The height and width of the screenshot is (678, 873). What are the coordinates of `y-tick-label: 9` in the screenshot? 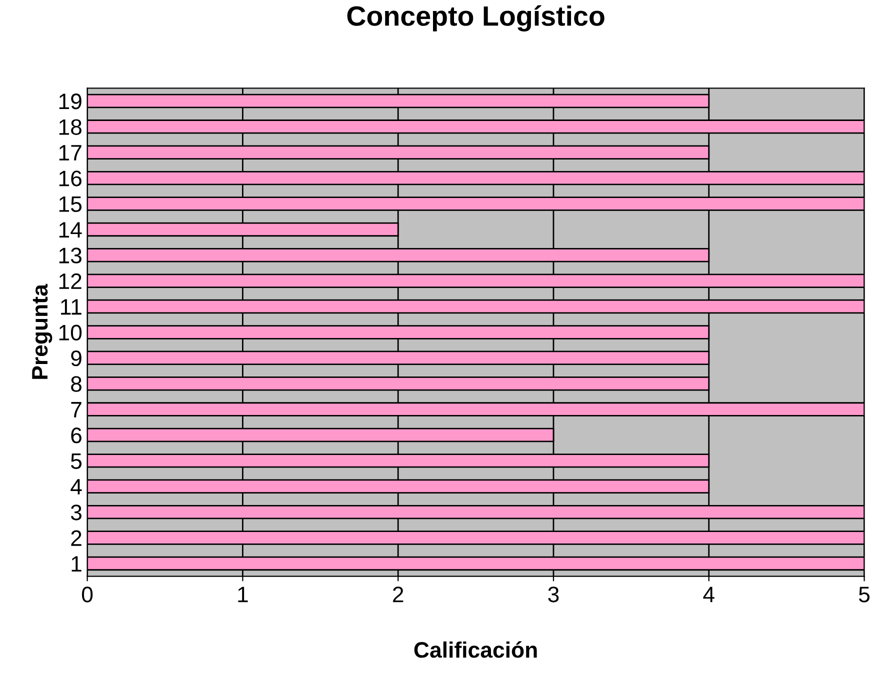 It's located at (76, 358).